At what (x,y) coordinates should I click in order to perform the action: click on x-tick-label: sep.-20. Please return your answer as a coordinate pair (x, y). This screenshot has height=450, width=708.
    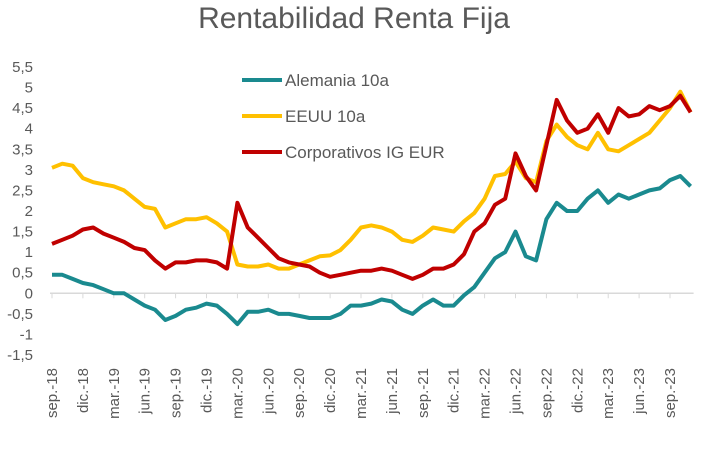
    Looking at the image, I should click on (299, 393).